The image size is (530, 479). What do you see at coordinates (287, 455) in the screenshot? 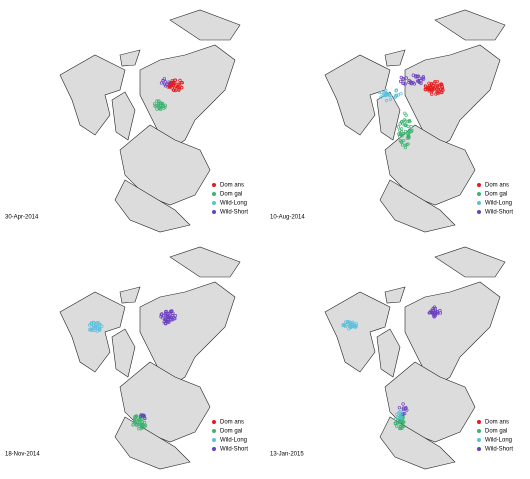
I see `date-label: 13-Jan-2015` at bounding box center [287, 455].